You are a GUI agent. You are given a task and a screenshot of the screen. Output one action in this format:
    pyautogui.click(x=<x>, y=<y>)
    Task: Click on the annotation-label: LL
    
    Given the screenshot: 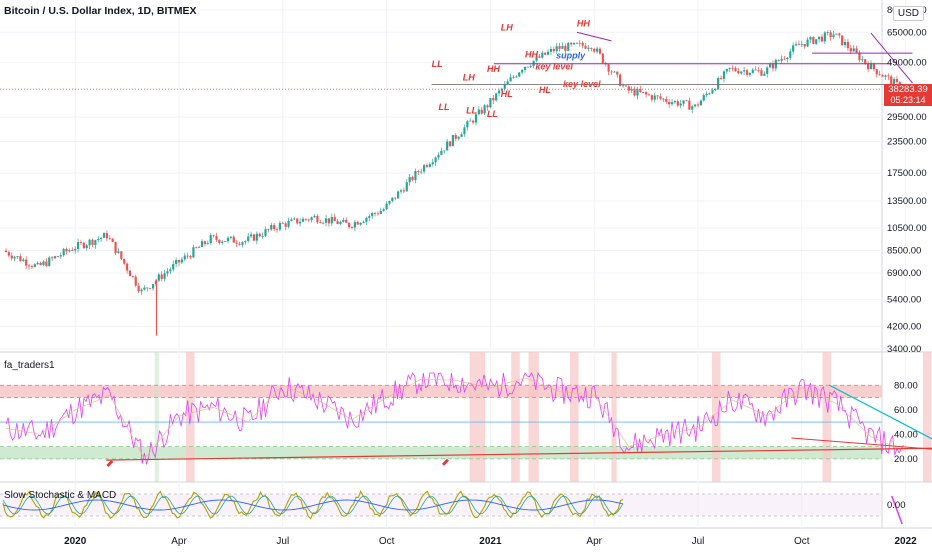 What is the action you would take?
    pyautogui.click(x=444, y=107)
    